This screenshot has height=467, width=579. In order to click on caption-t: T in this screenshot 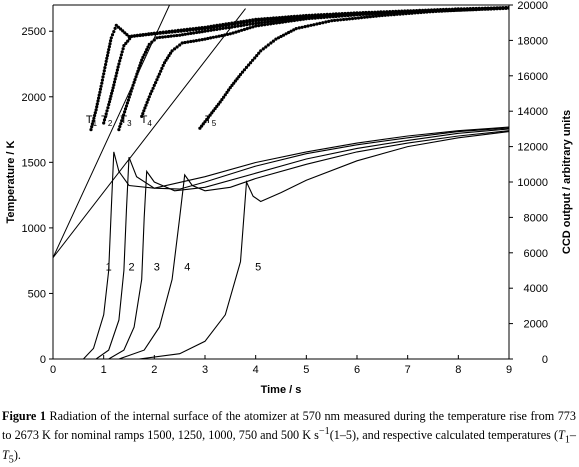, I will do `click(561, 435)`.